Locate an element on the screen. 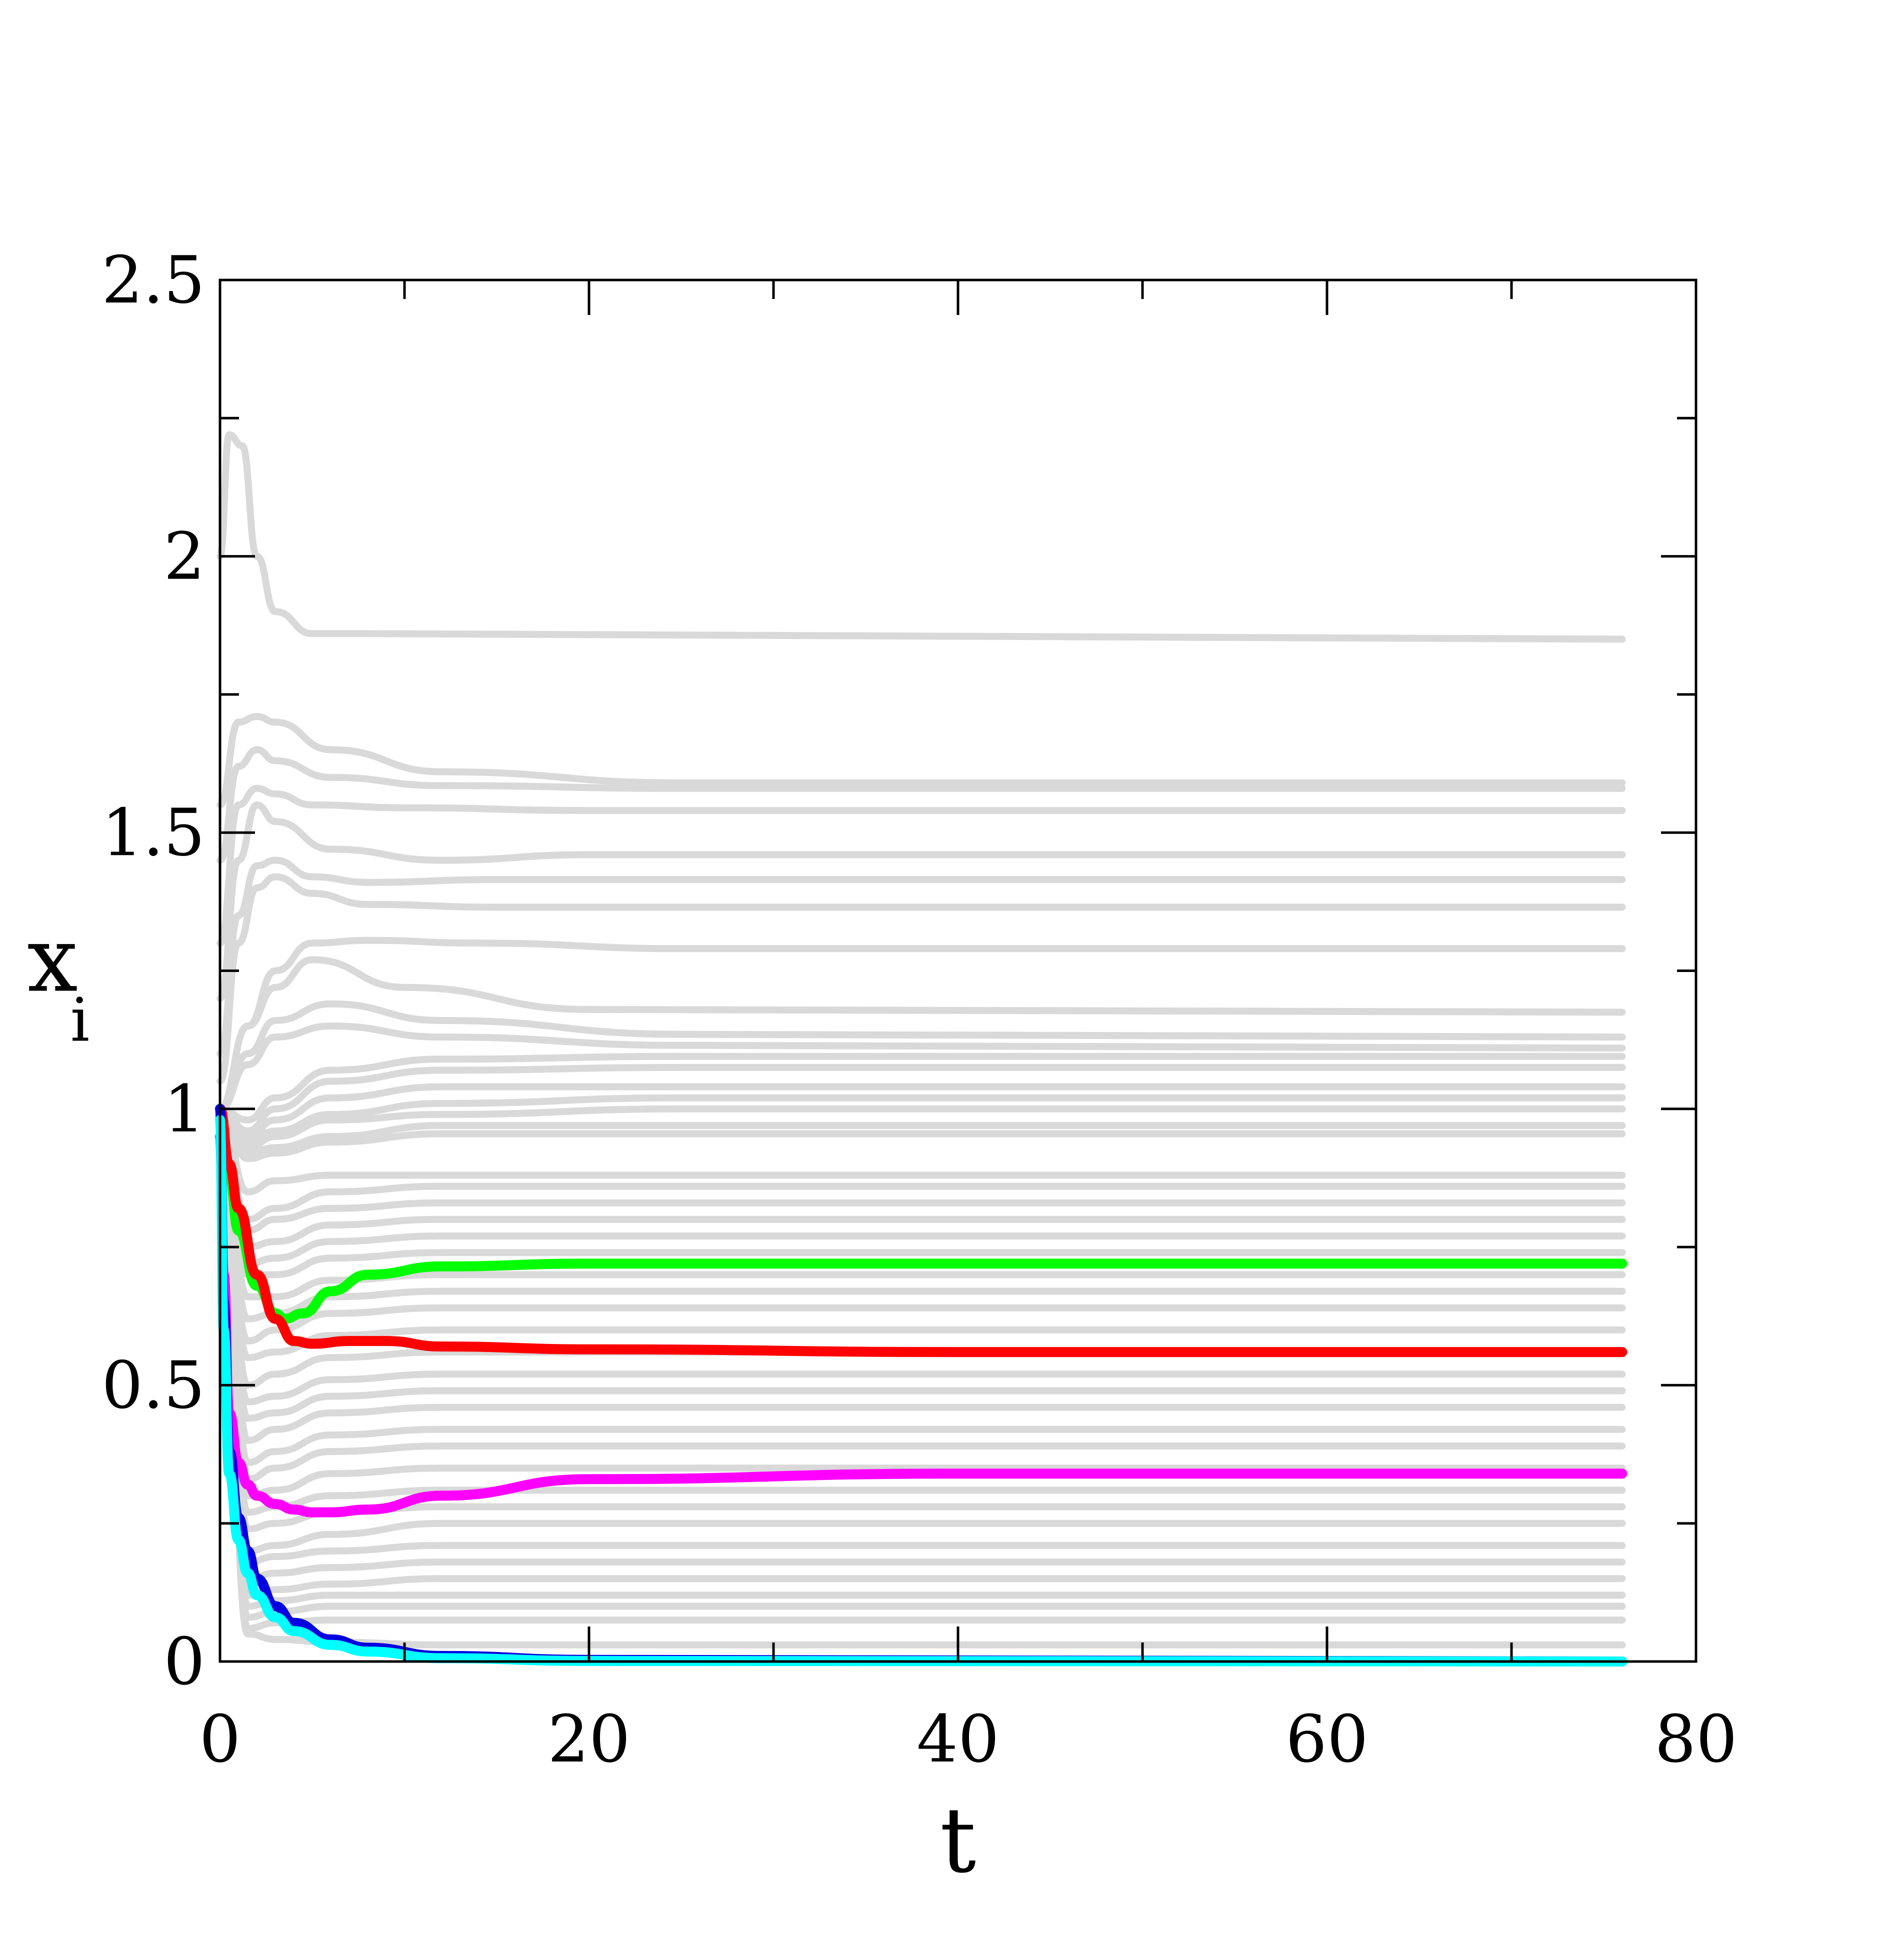 Image resolution: width=1904 pixels, height=1954 pixels. y-tick-label: 1 is located at coordinates (184, 1109).